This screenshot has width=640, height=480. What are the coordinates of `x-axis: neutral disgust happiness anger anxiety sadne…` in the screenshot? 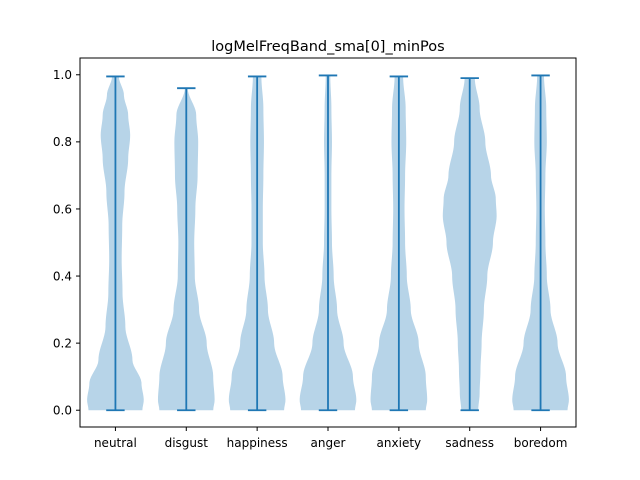 It's located at (330, 438).